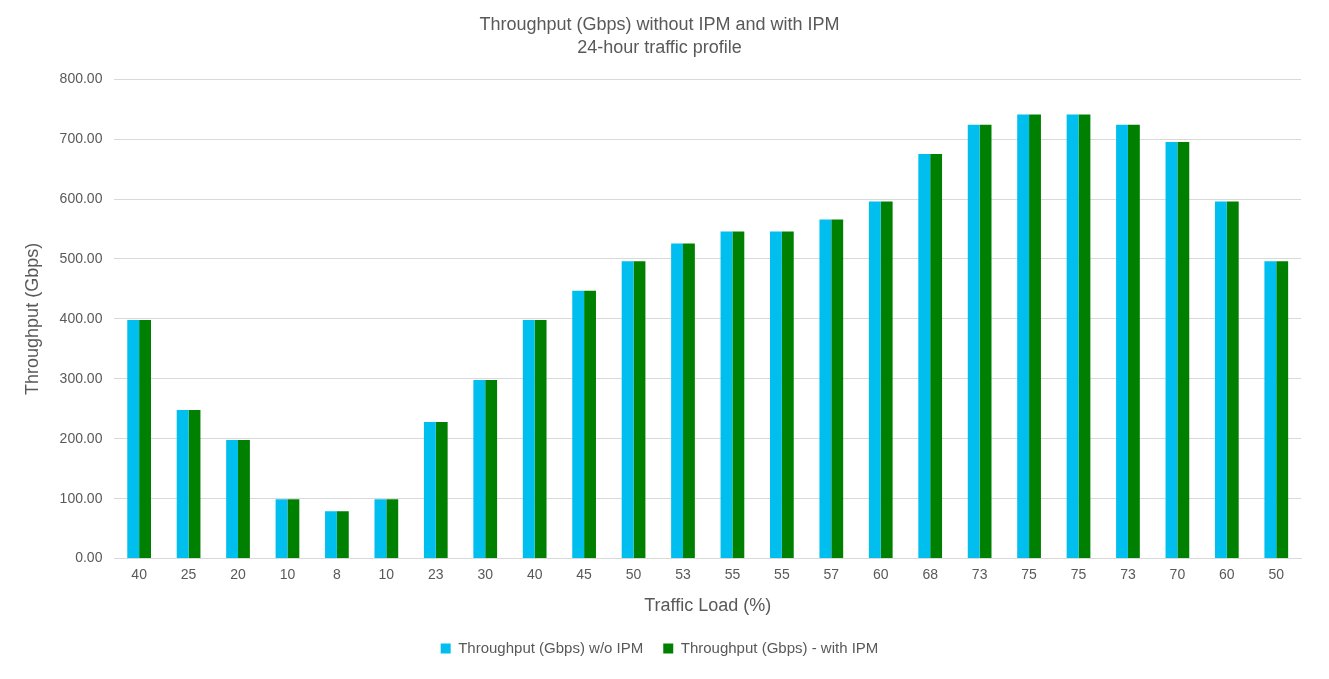 The width and height of the screenshot is (1329, 679). Describe the element at coordinates (81, 317) in the screenshot. I see `y-tick-label: 400.00` at that location.